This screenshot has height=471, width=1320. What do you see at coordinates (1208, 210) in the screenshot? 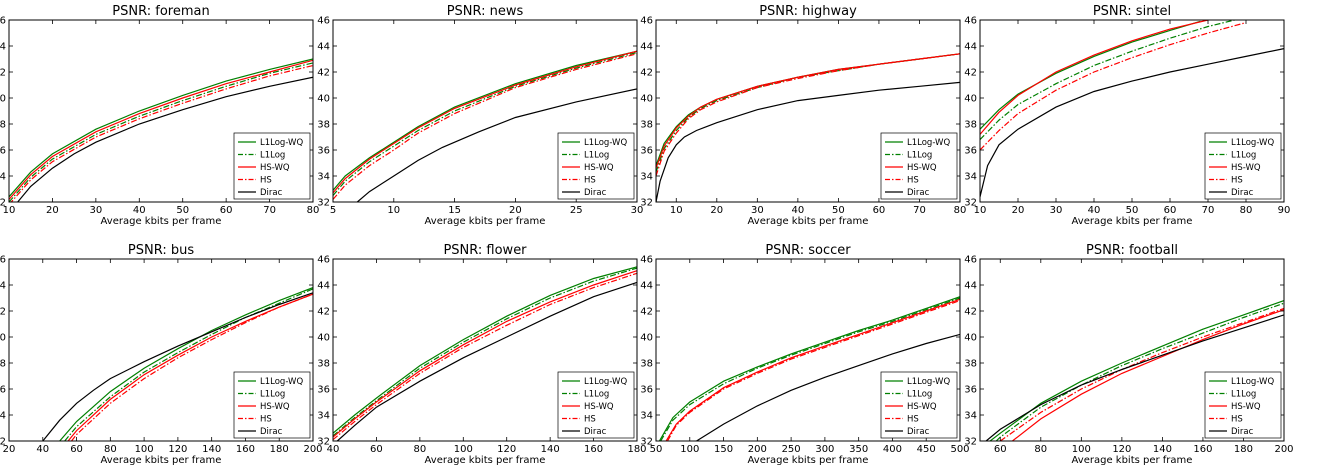
I see `x-tick-label: 70` at bounding box center [1208, 210].